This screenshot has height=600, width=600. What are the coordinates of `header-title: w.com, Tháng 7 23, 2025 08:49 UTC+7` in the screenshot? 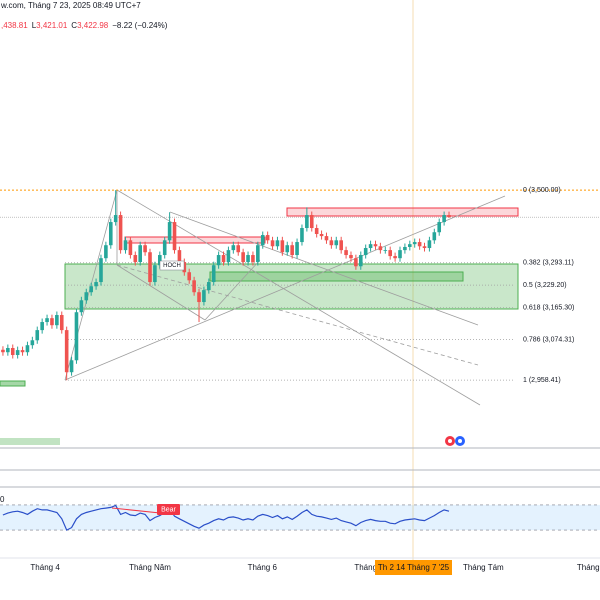 It's located at (70, 5).